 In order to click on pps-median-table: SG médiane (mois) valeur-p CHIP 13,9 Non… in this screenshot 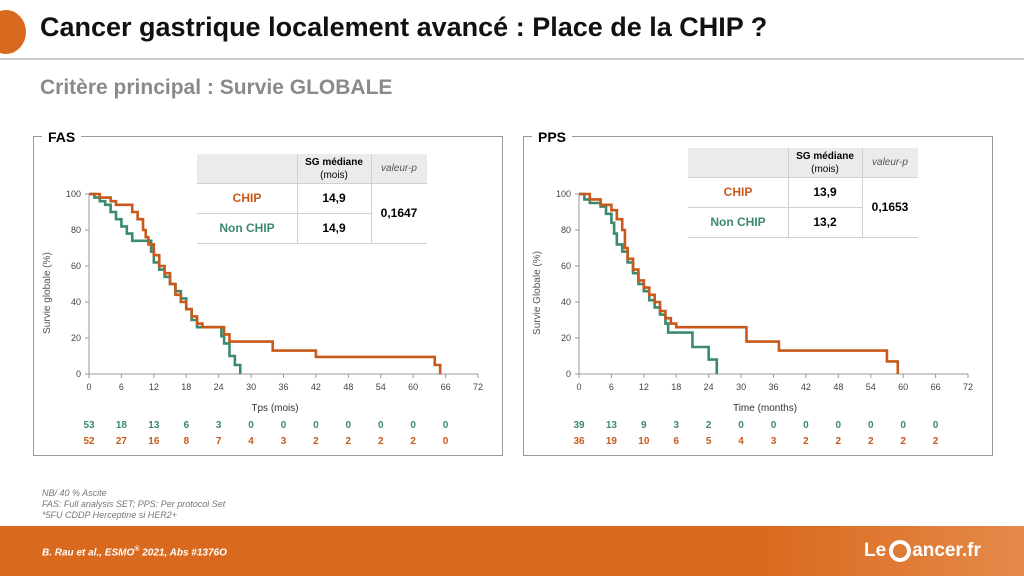, I will do `click(803, 193)`.